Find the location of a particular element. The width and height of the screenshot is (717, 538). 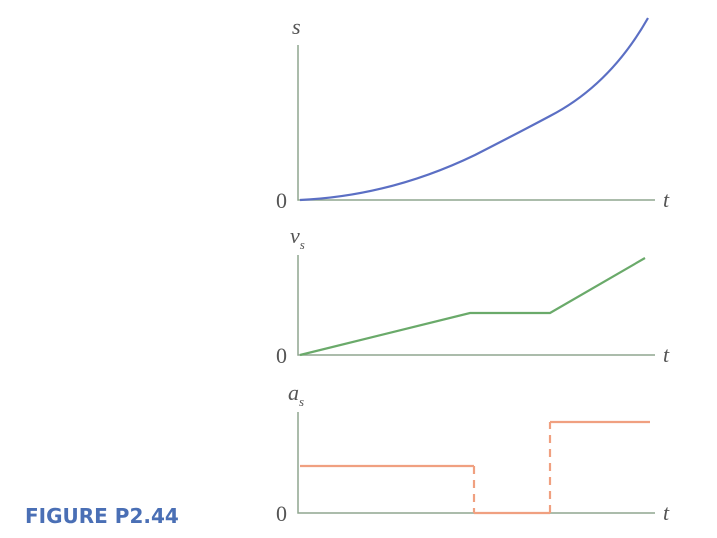

y-label: as is located at coordinates (296, 394).